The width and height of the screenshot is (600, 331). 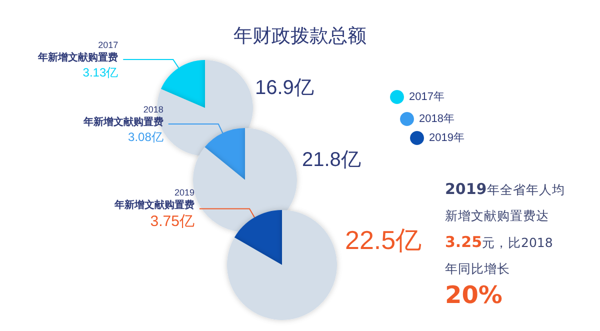 I want to click on legend-label: 2018年, so click(x=436, y=119).